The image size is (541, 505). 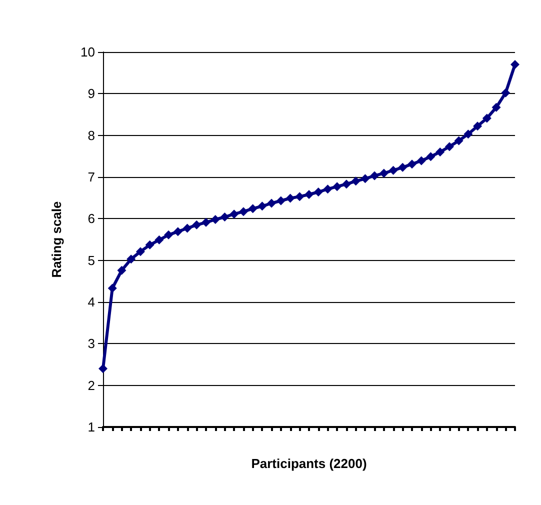 I want to click on y-tick-label: 7, so click(x=91, y=177).